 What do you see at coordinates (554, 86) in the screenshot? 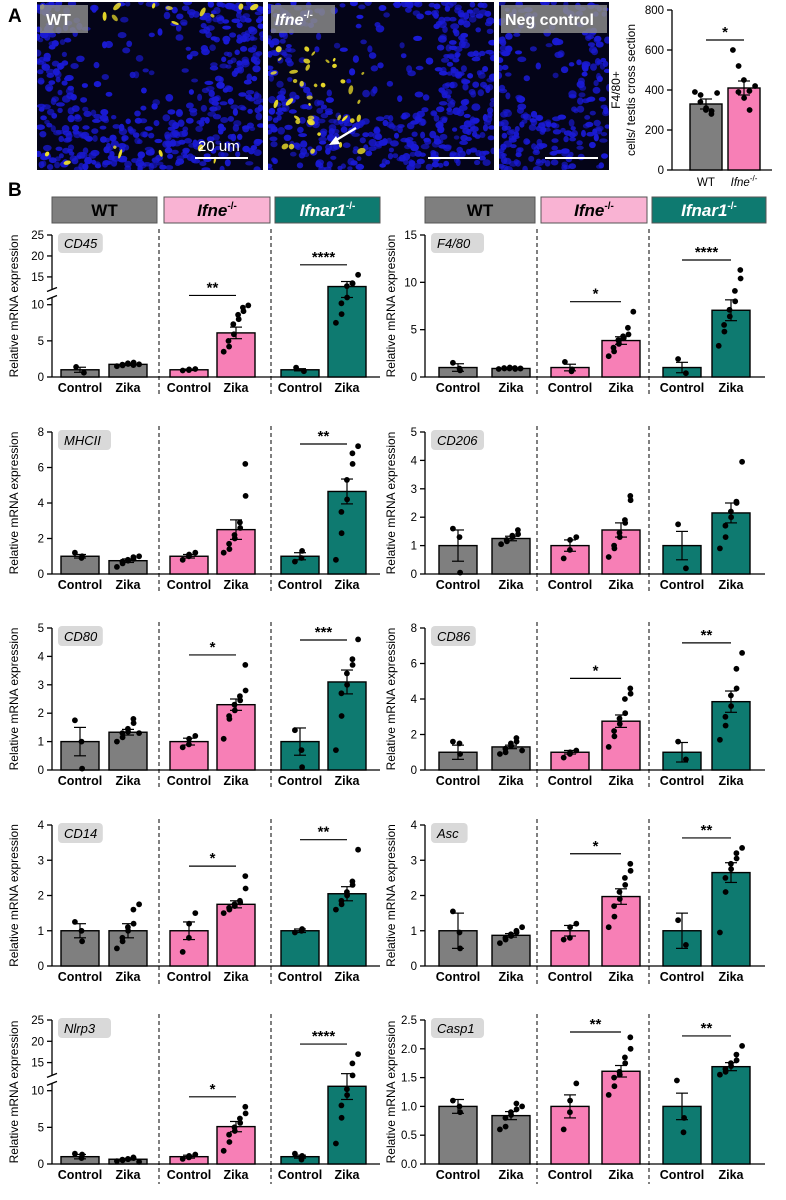
I see `micrograph-neg-control: Neg control` at bounding box center [554, 86].